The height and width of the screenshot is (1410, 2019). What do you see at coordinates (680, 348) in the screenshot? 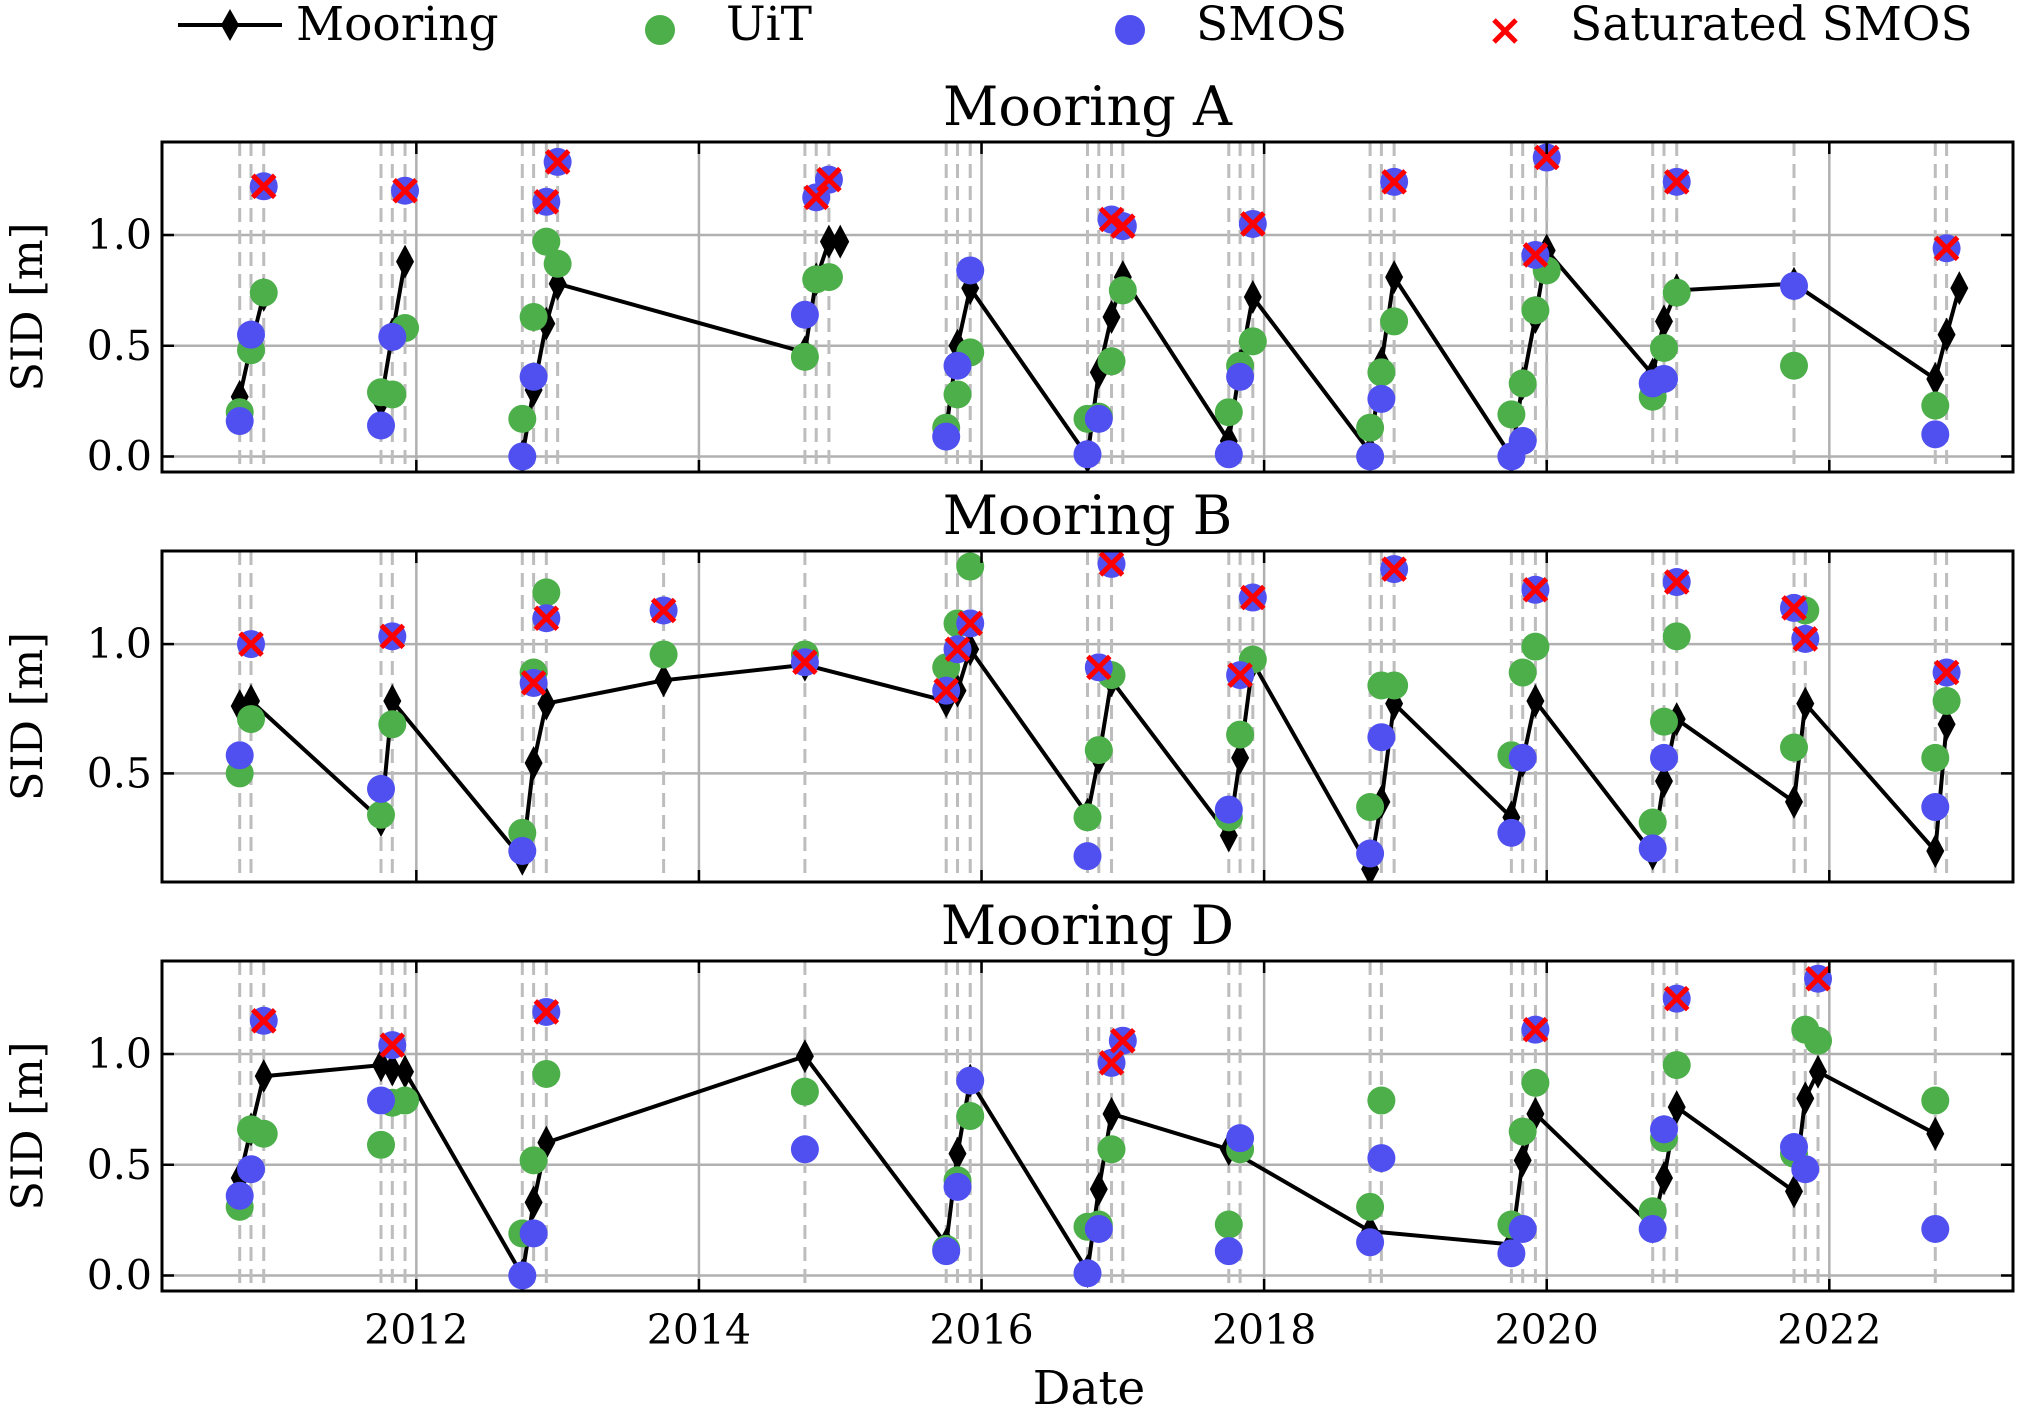
I see `mooring-series-line` at bounding box center [680, 348].